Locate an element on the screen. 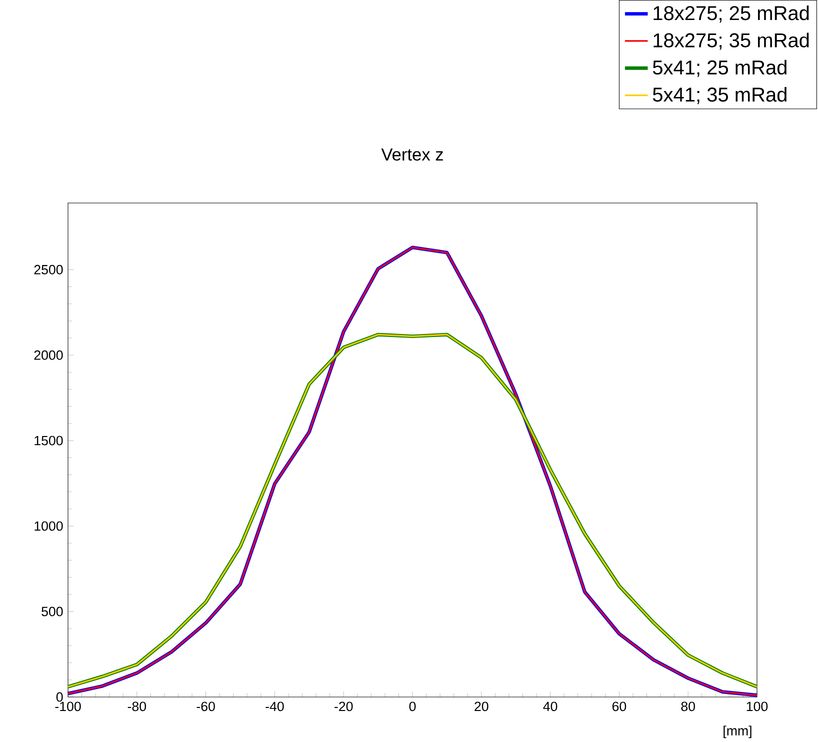 The image size is (818, 742). x-tick-label: -100 is located at coordinates (68, 707).